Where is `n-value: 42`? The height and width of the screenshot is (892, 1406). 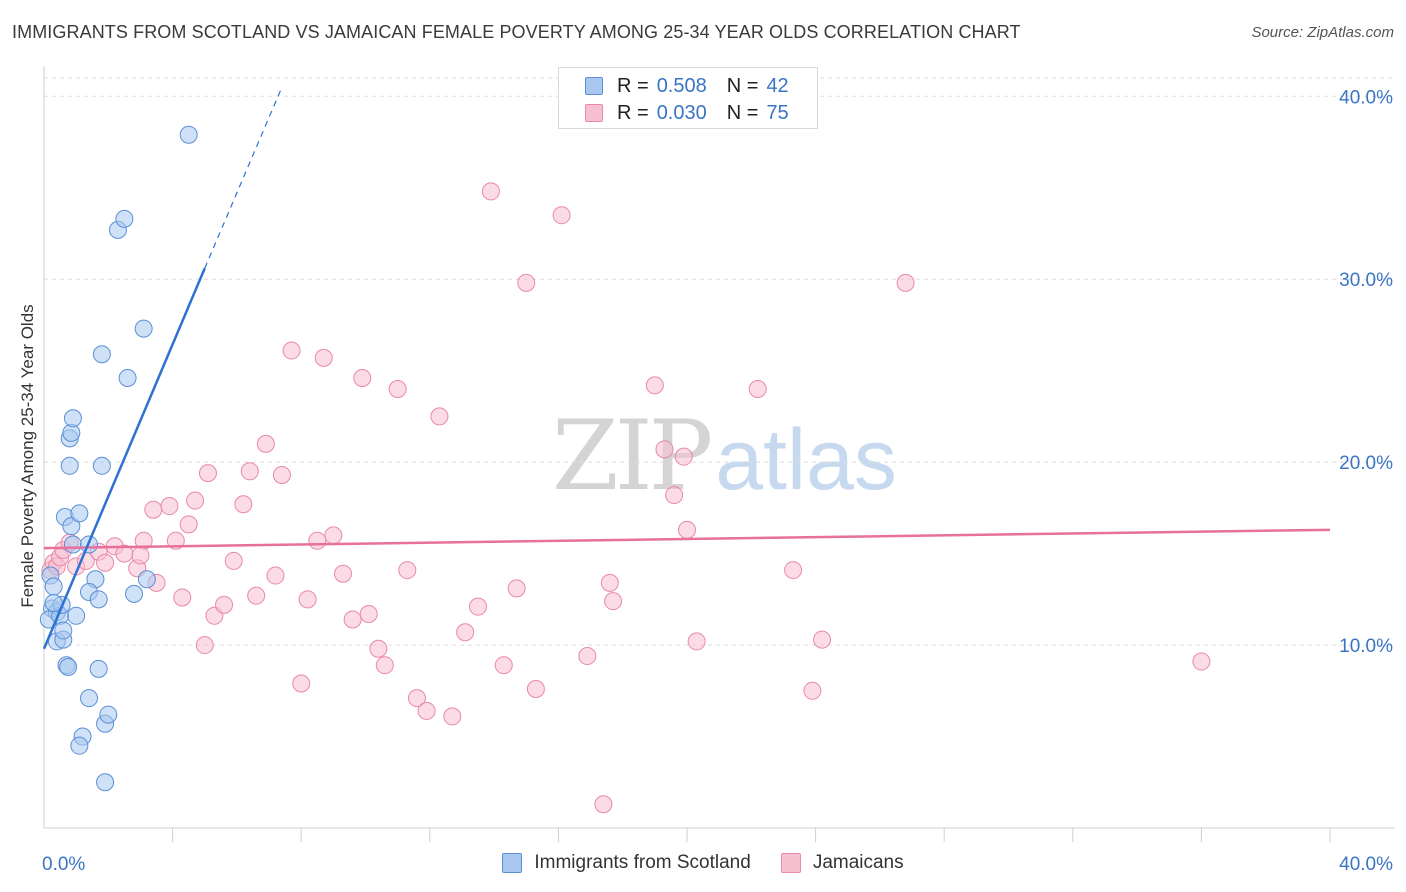
n-value: 42 is located at coordinates (777, 85).